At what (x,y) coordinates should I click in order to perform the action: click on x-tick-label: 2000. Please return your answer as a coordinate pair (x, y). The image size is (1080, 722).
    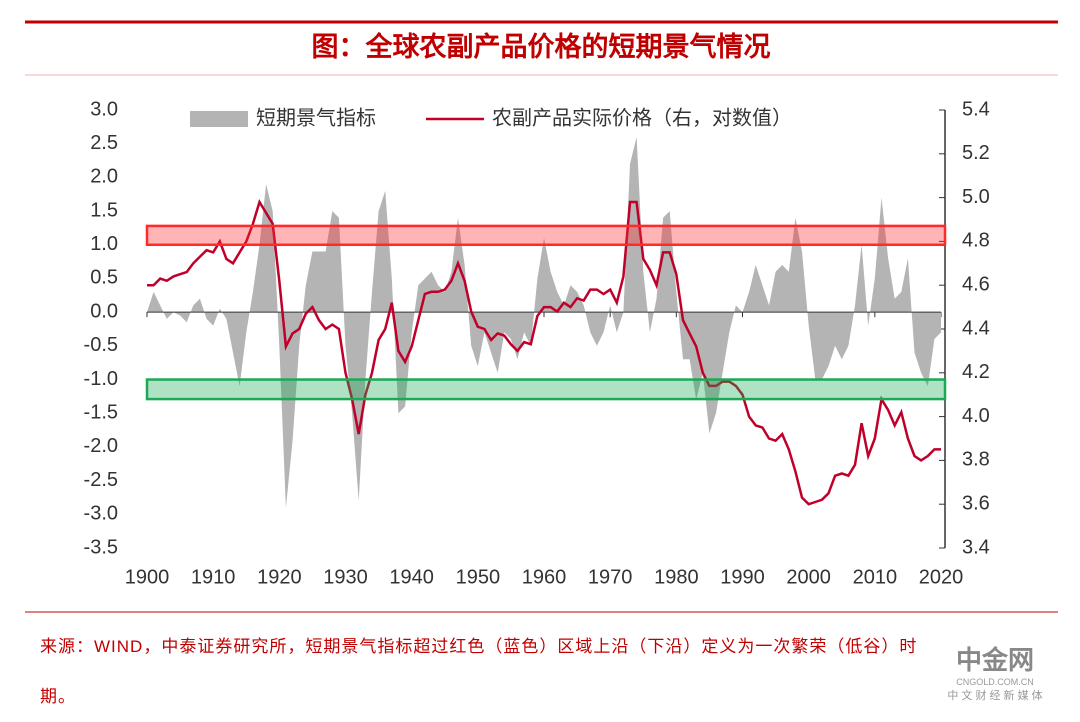
    Looking at the image, I should click on (808, 577).